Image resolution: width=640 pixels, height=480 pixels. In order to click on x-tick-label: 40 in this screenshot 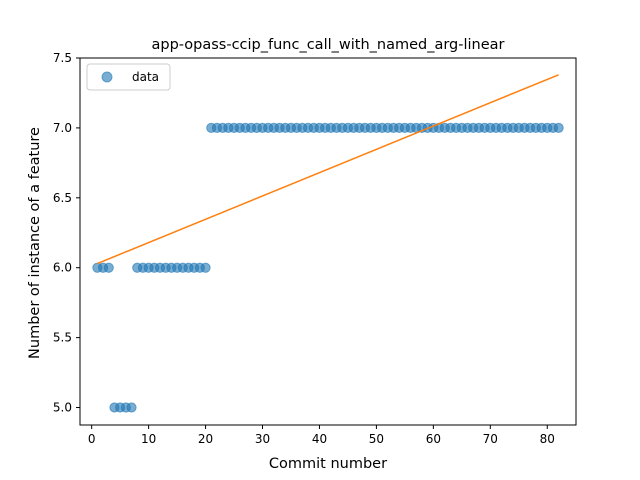, I will do `click(319, 439)`.